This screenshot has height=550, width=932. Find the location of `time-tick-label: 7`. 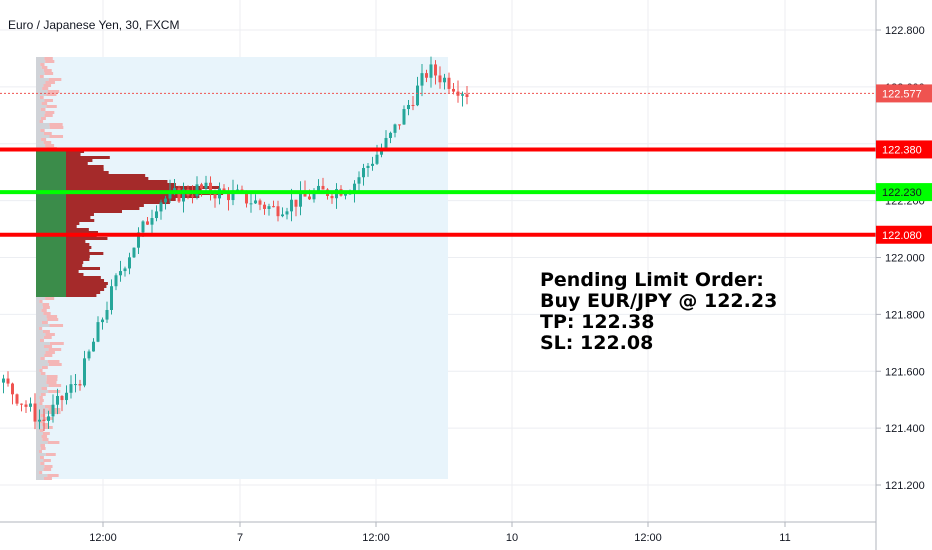

time-tick-label: 7 is located at coordinates (240, 538).